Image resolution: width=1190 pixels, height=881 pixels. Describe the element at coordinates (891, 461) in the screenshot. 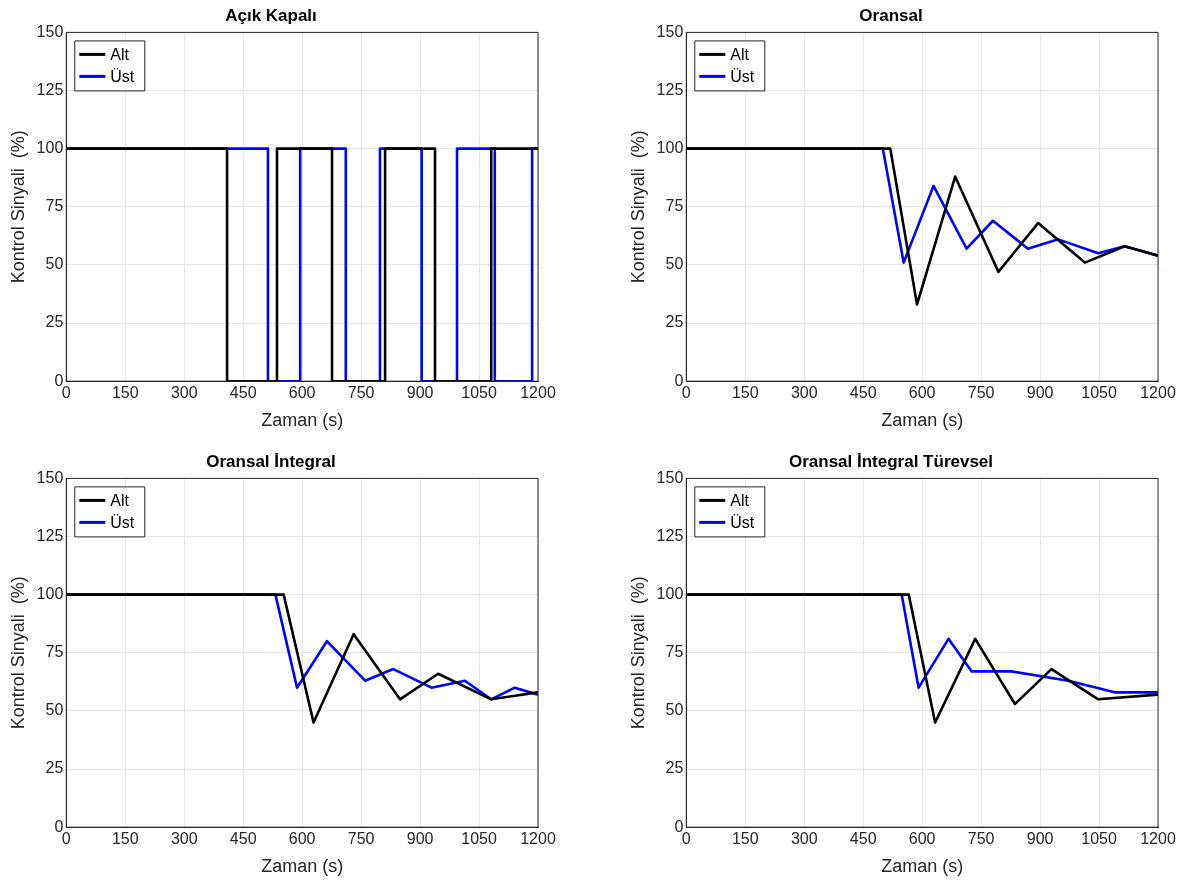

I see `chart-title: Oransal İntegral Türevsel` at that location.